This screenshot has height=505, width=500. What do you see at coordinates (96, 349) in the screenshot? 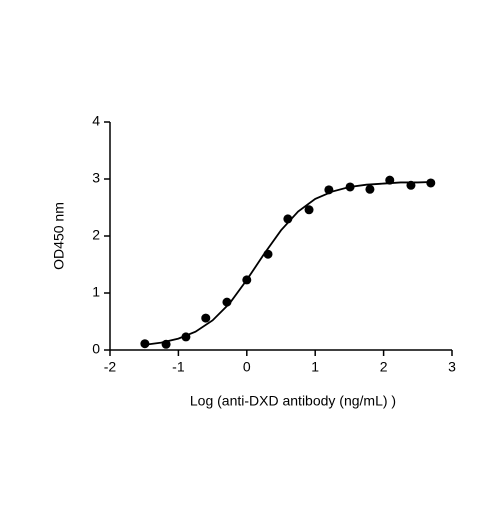
I see `y-tick-label: 0` at bounding box center [96, 349].